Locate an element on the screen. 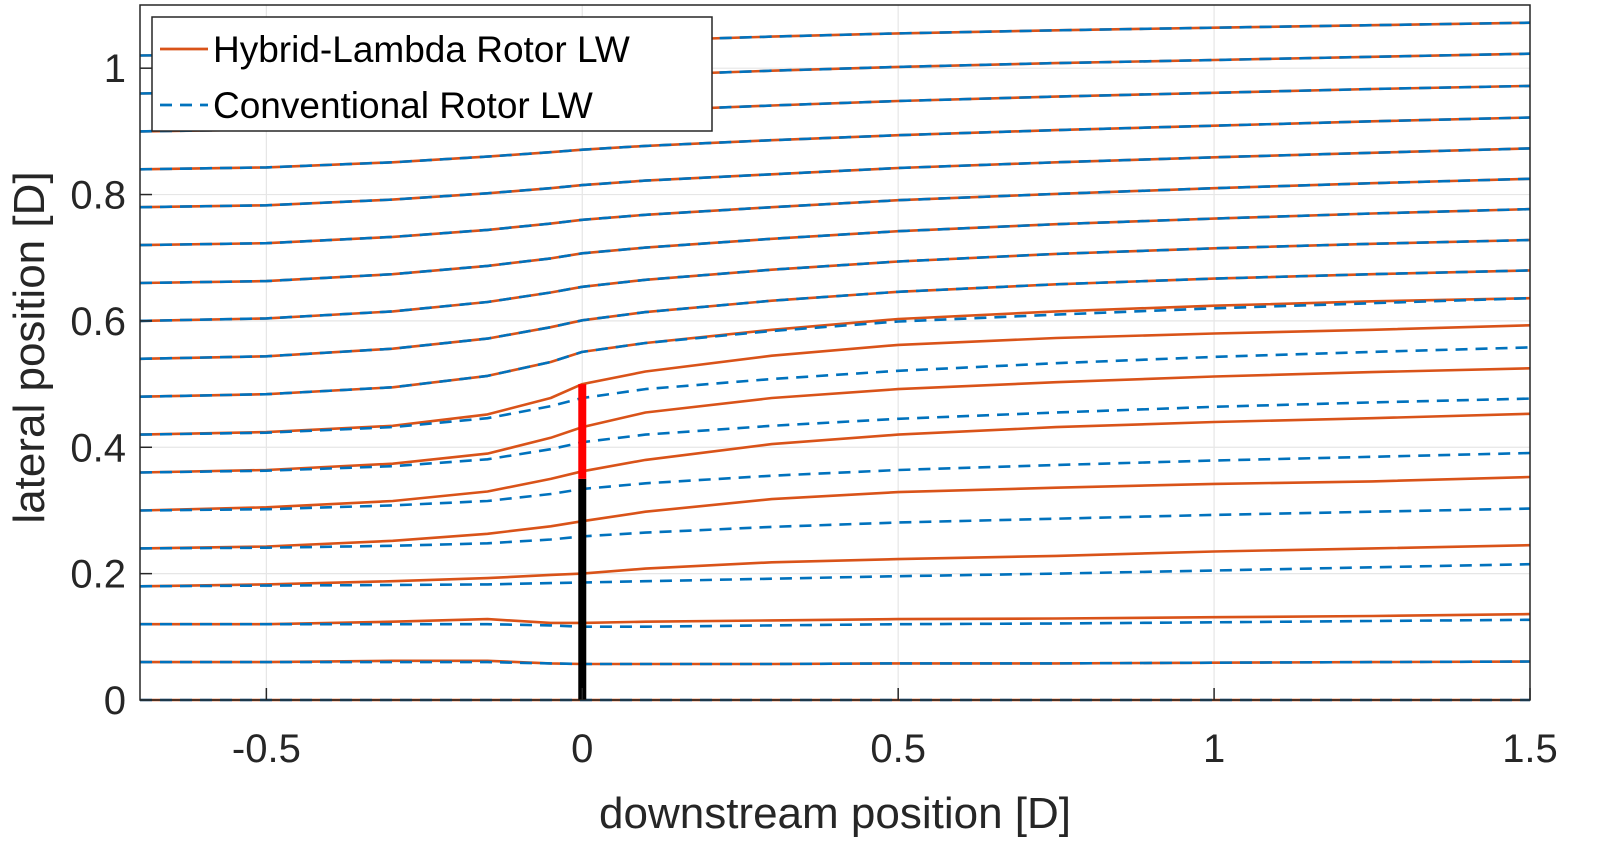 This screenshot has width=1608, height=858. y-tick-label: 1 is located at coordinates (115, 69).